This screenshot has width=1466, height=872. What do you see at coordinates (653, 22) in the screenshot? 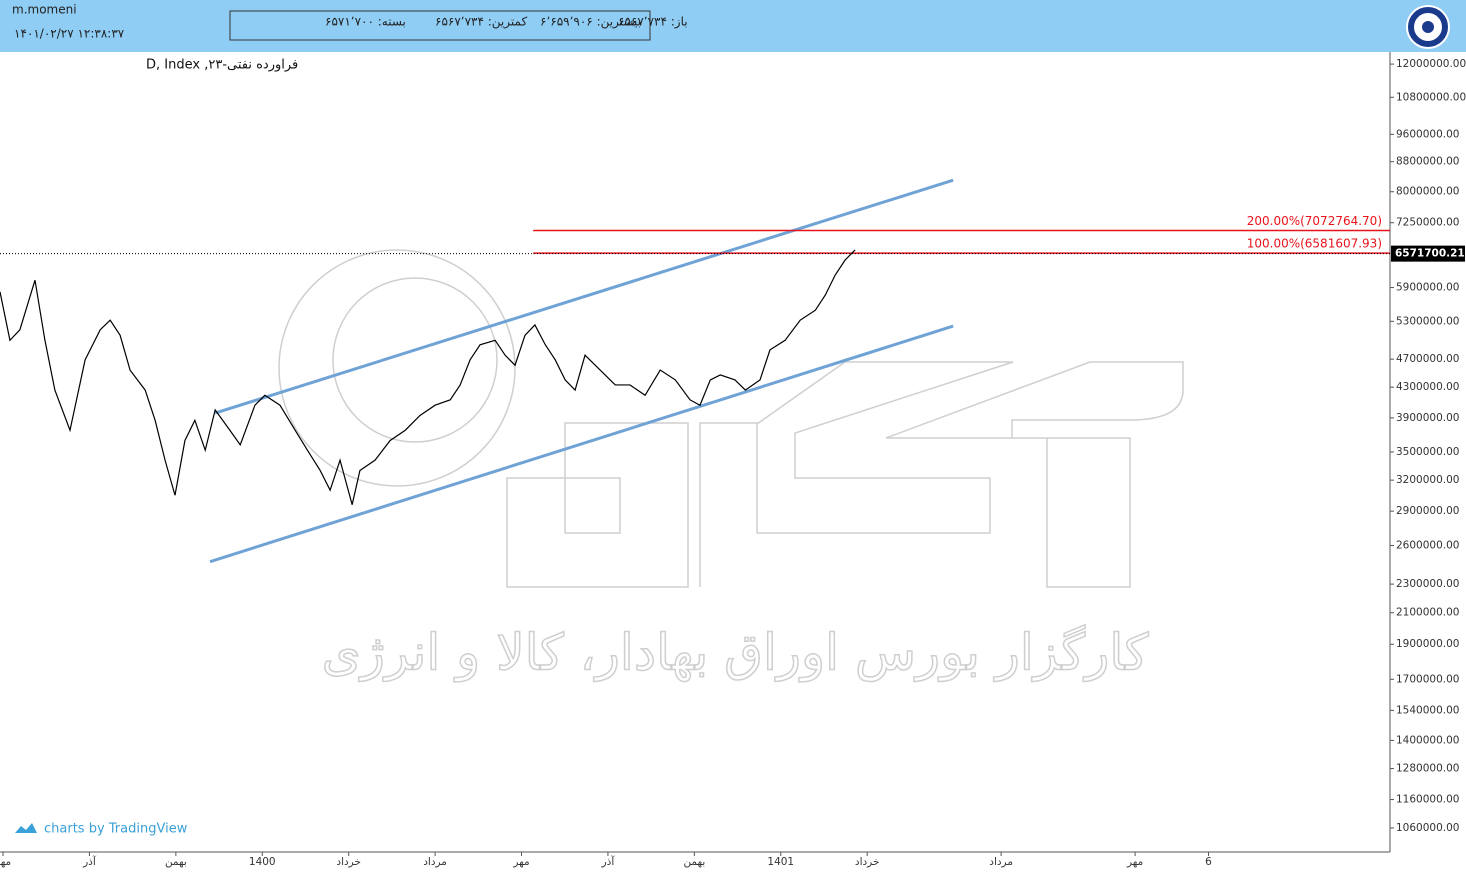
I see `ohlc-open: باز: ۶۵۶۷٬۷۳۴` at bounding box center [653, 22].